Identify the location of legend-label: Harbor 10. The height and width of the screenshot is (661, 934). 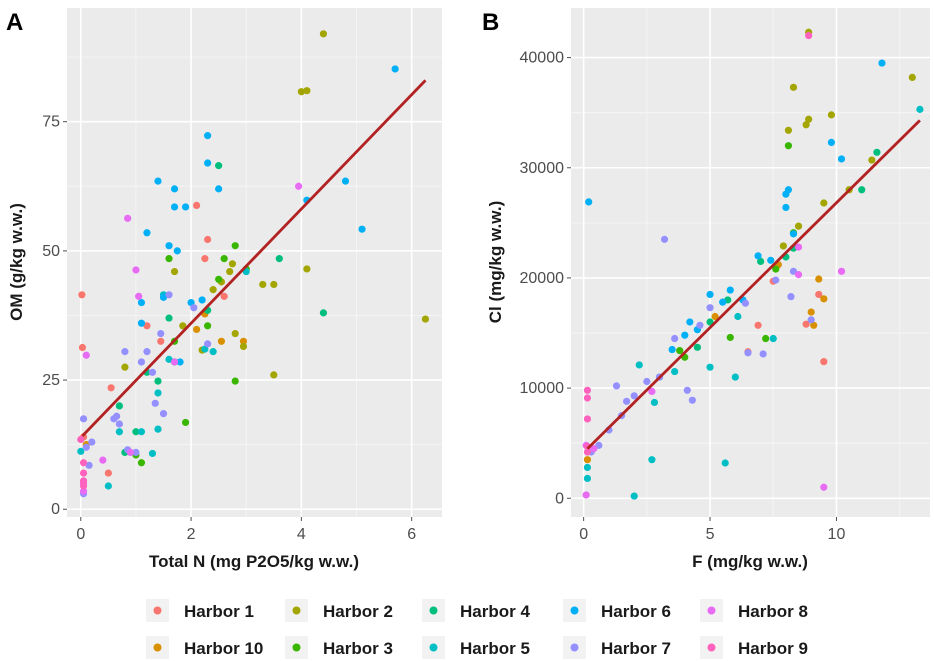
(223, 648).